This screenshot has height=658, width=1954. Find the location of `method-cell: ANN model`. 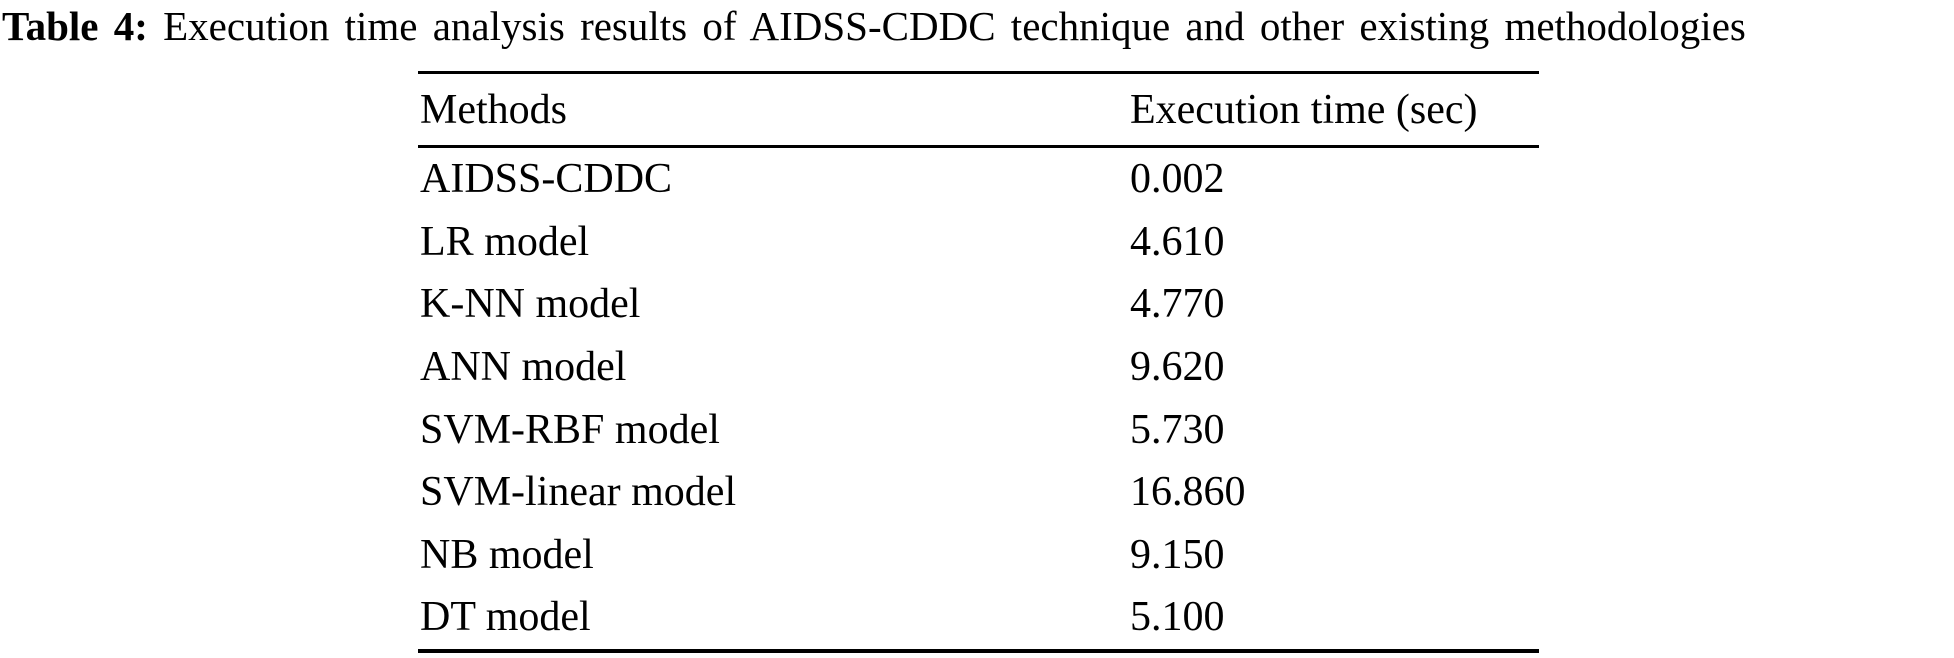

method-cell: ANN model is located at coordinates (523, 367).